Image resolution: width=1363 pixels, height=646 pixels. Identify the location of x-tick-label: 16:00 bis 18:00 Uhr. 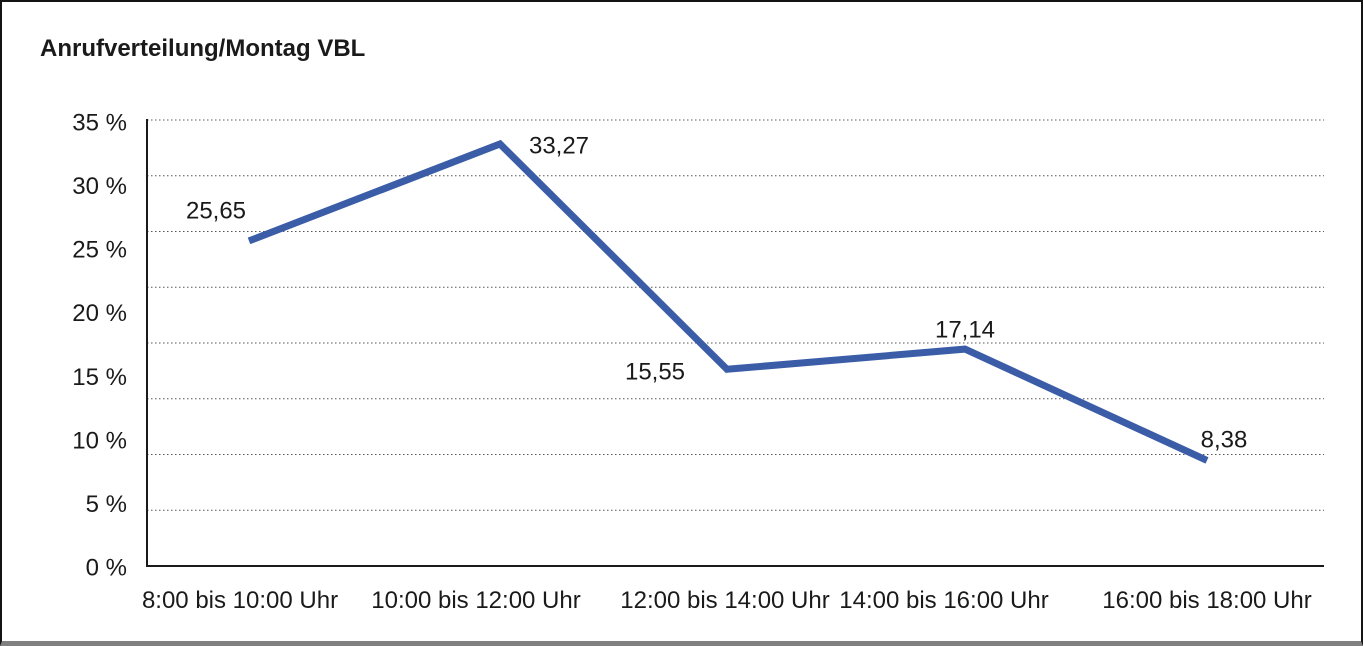
(1206, 600).